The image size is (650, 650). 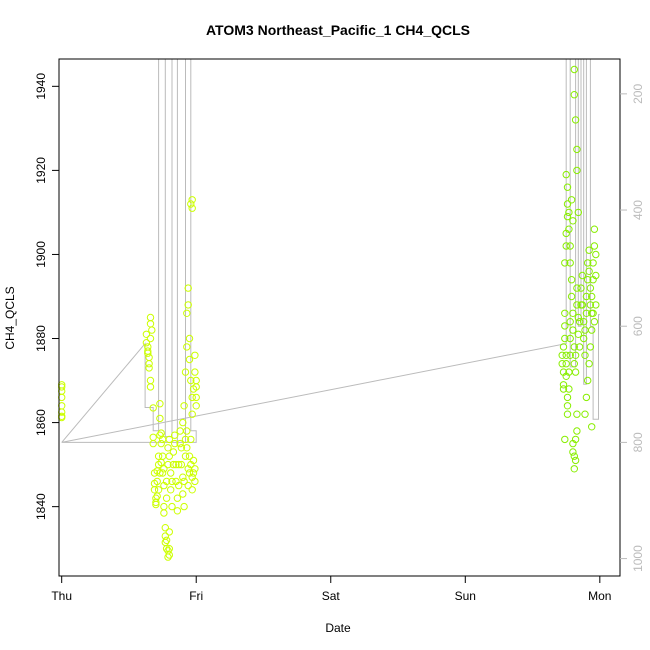 What do you see at coordinates (61, 596) in the screenshot?
I see `x-tick-label: Thu` at bounding box center [61, 596].